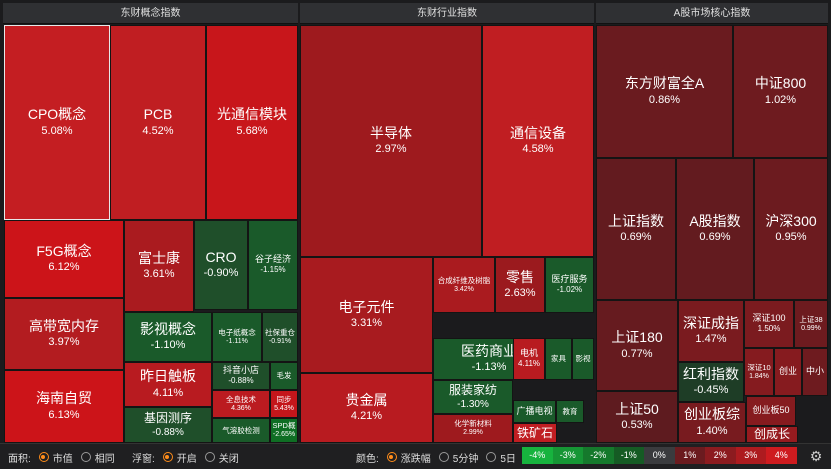 Image resolution: width=831 pixels, height=469 pixels. Describe the element at coordinates (85, 457) in the screenshot. I see `area-option-equal-radio` at that location.